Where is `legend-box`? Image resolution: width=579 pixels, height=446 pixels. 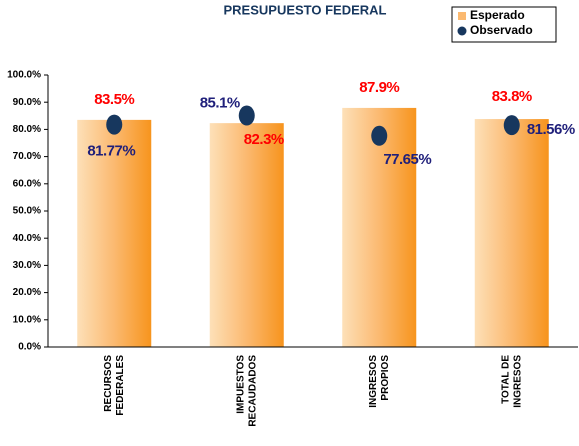
legend-box is located at coordinates (504, 24).